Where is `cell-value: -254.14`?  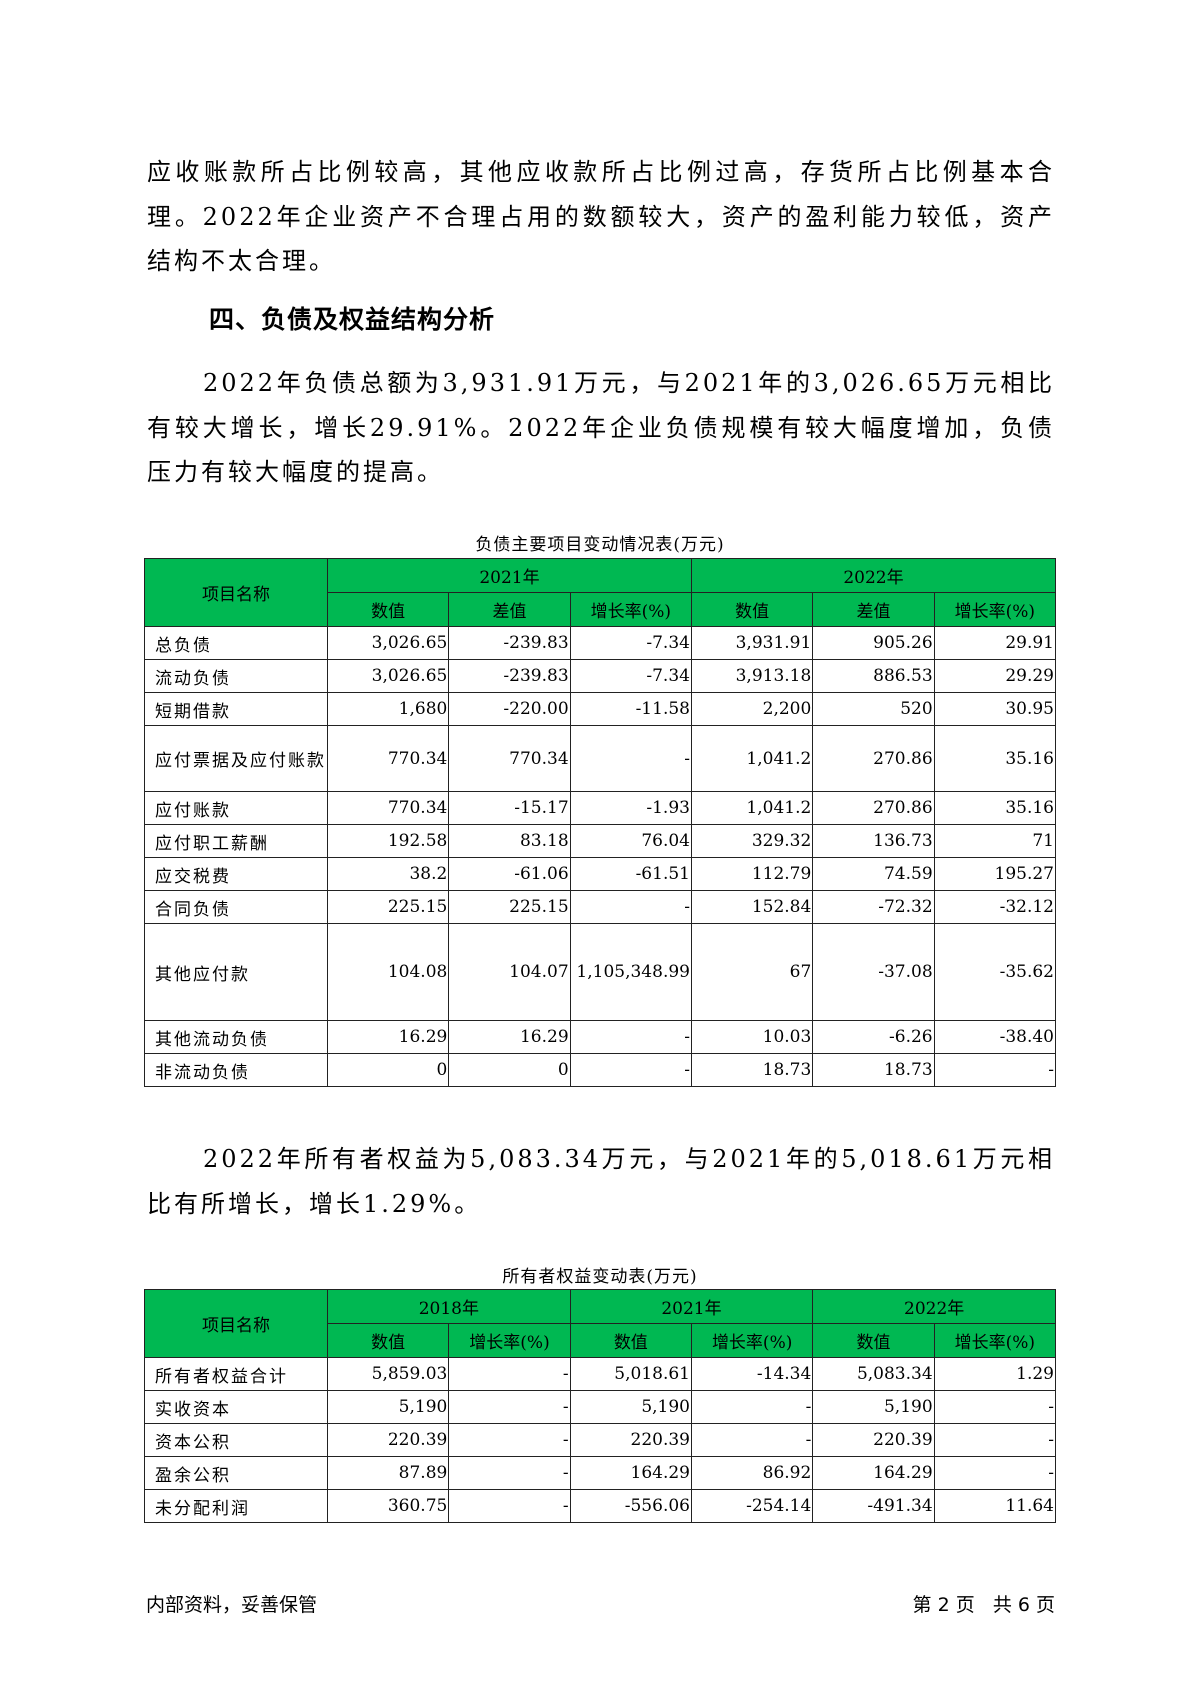 cell-value: -254.14 is located at coordinates (752, 1506).